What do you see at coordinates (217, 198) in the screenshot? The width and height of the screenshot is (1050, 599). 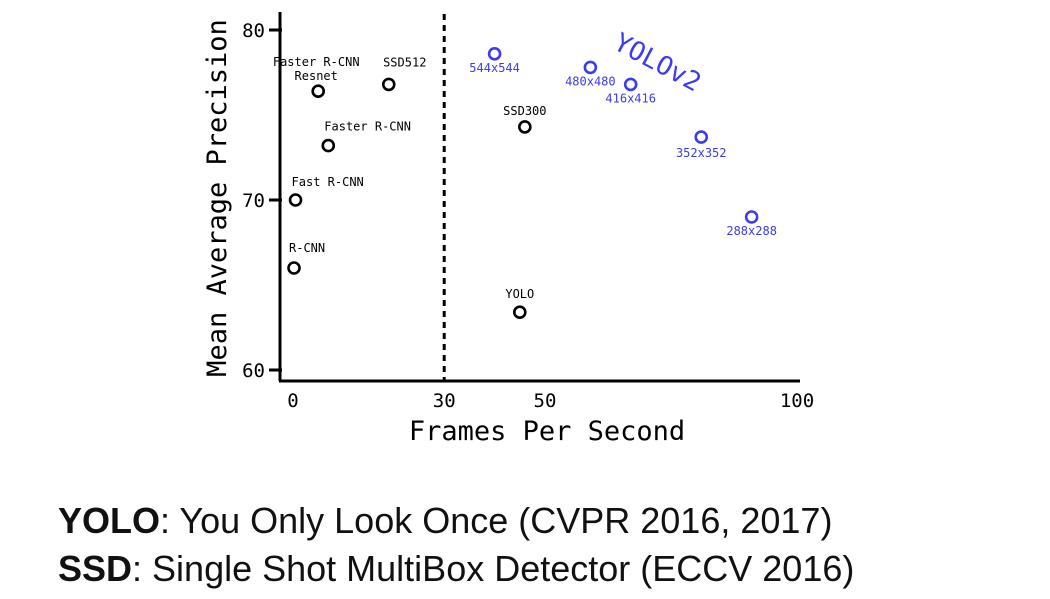 I see `y-axis-title: Mean Average Precision` at bounding box center [217, 198].